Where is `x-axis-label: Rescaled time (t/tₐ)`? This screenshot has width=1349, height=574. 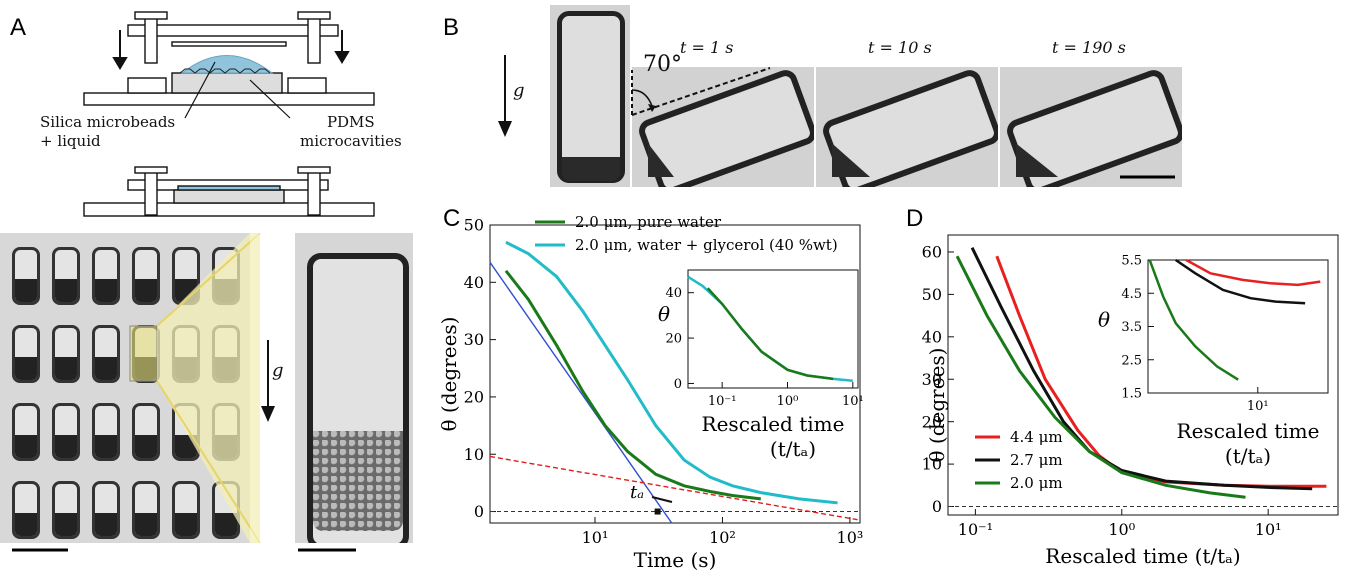
x-axis-label: Rescaled time (t/tₐ) is located at coordinates (1142, 556).